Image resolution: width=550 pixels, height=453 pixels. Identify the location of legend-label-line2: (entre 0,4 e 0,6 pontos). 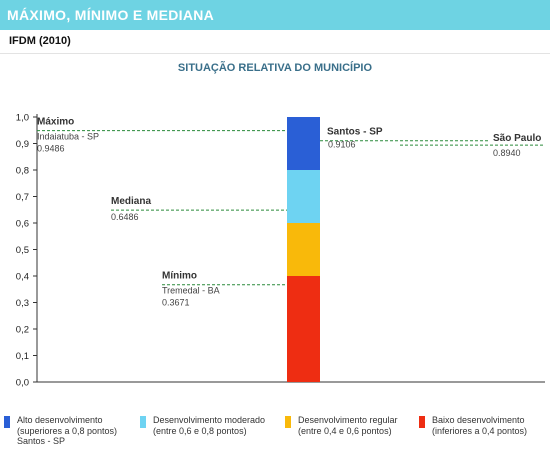
(345, 431).